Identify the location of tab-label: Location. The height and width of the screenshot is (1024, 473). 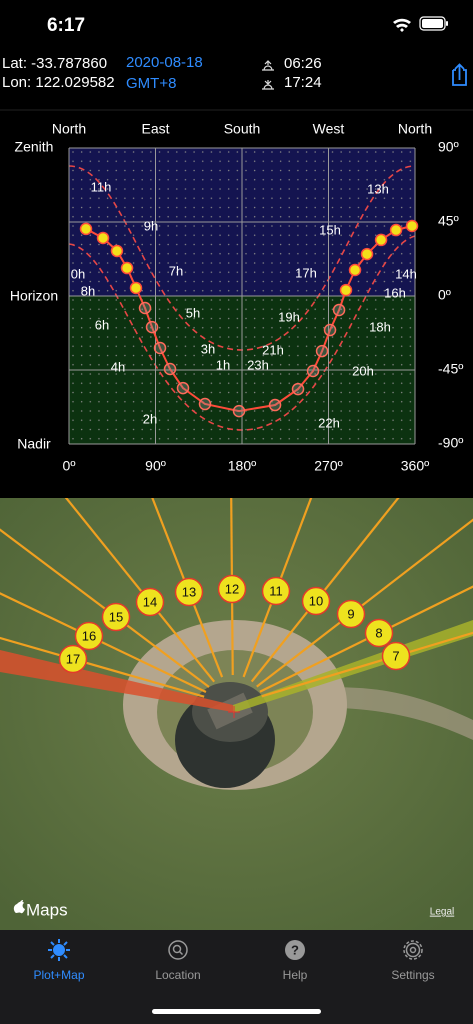
(177, 975).